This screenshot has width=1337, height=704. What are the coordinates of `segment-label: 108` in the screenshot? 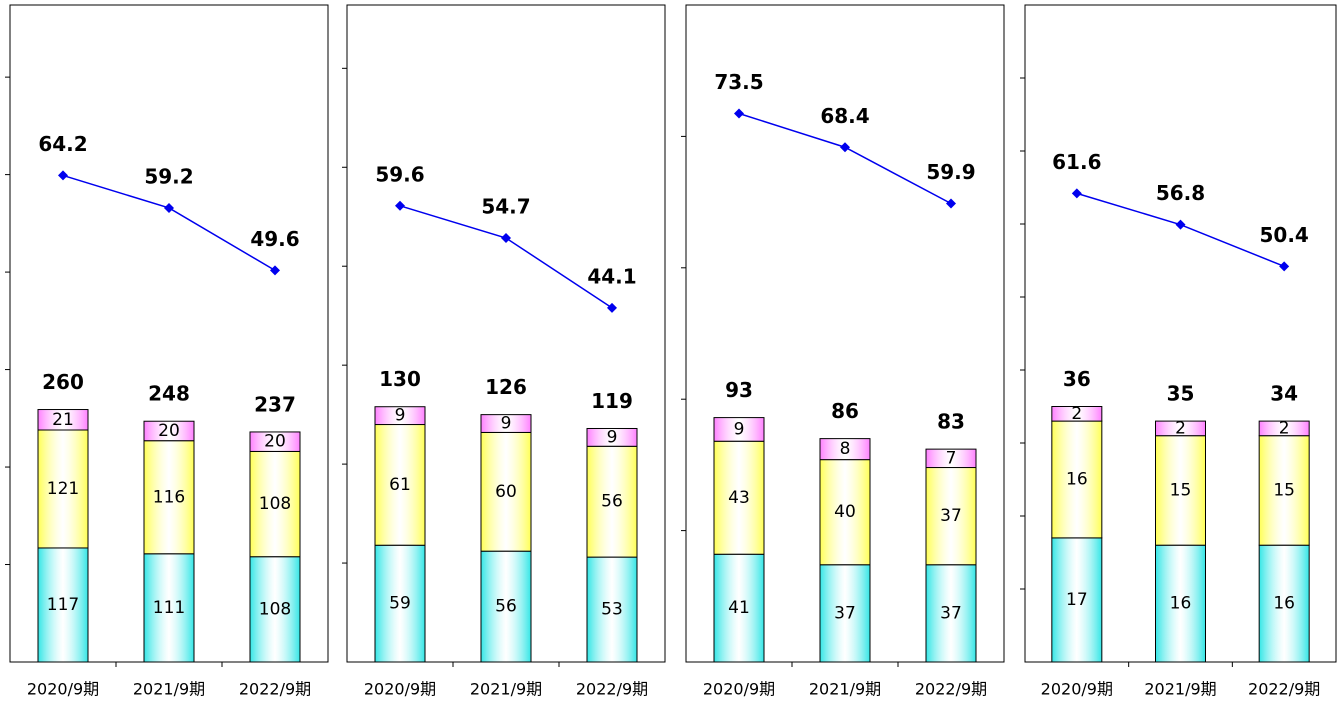 It's located at (275, 504).